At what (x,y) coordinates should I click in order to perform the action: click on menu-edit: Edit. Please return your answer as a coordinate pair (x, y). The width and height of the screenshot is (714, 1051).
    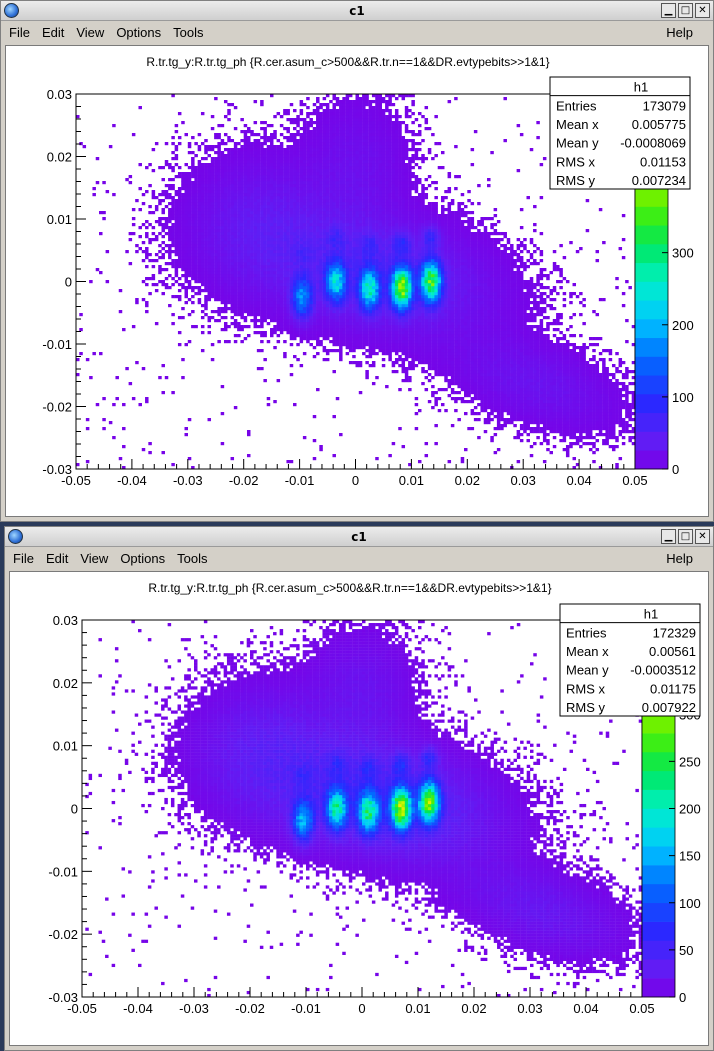
    Looking at the image, I should click on (53, 32).